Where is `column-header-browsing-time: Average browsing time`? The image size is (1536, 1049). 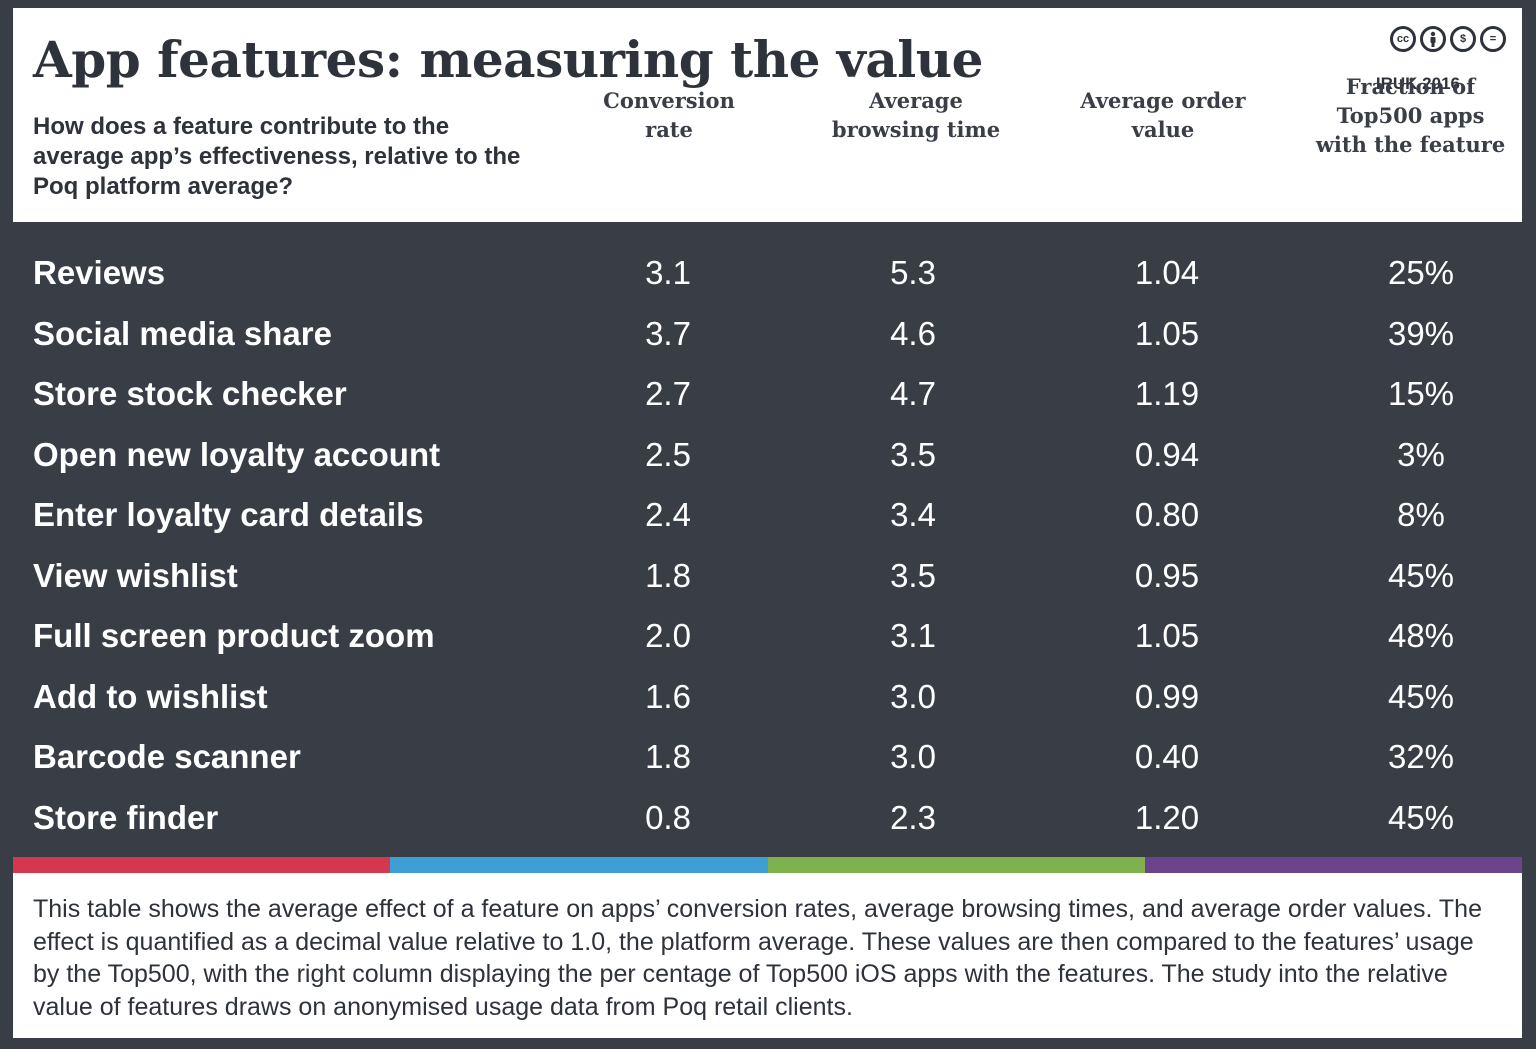
column-header-browsing-time: Average browsing time is located at coordinates (916, 115).